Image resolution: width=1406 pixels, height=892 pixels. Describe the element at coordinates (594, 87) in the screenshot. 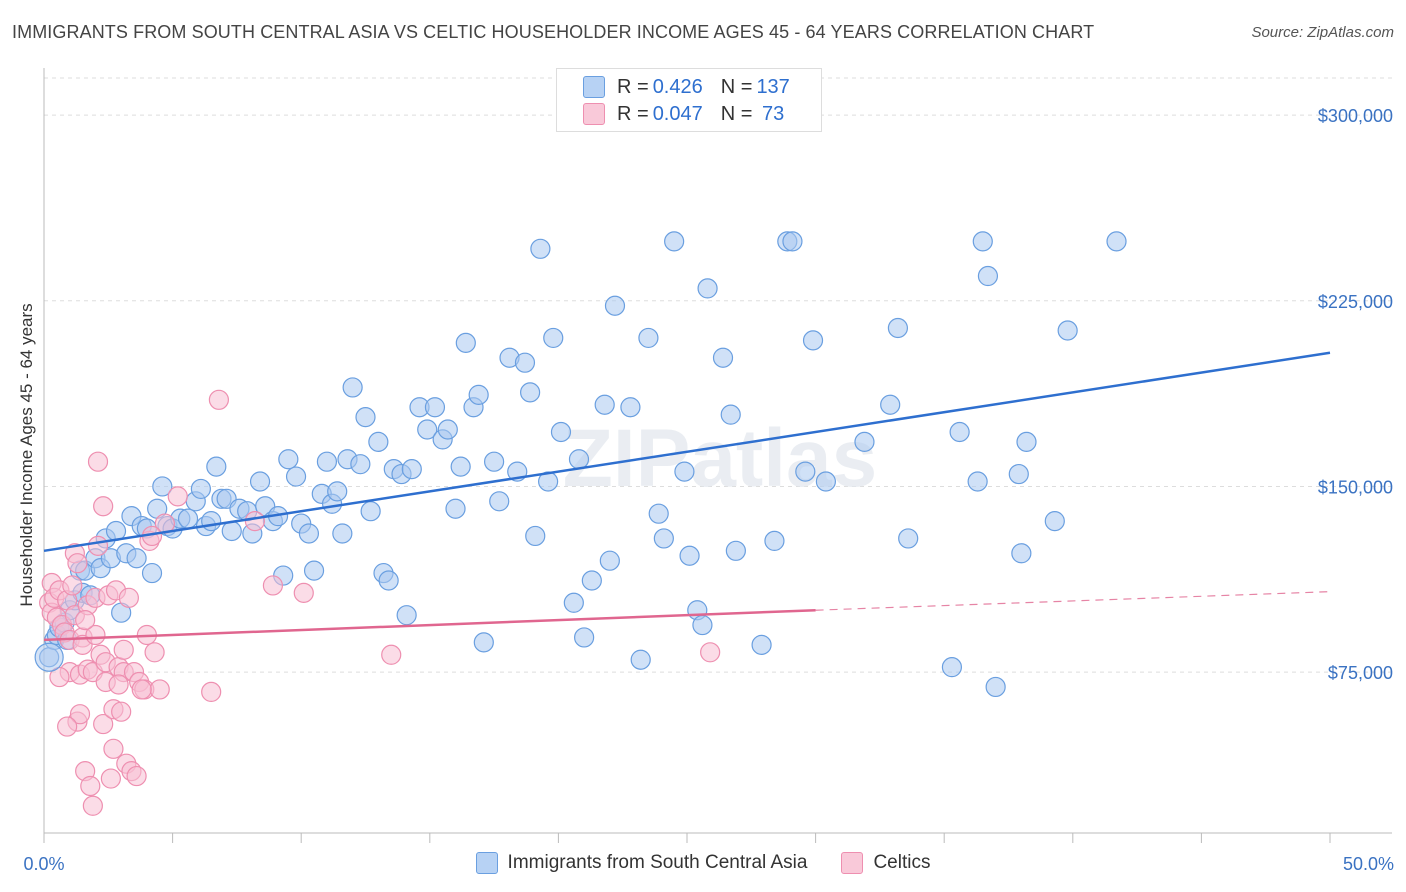

I see `legend-swatch-blue` at that location.